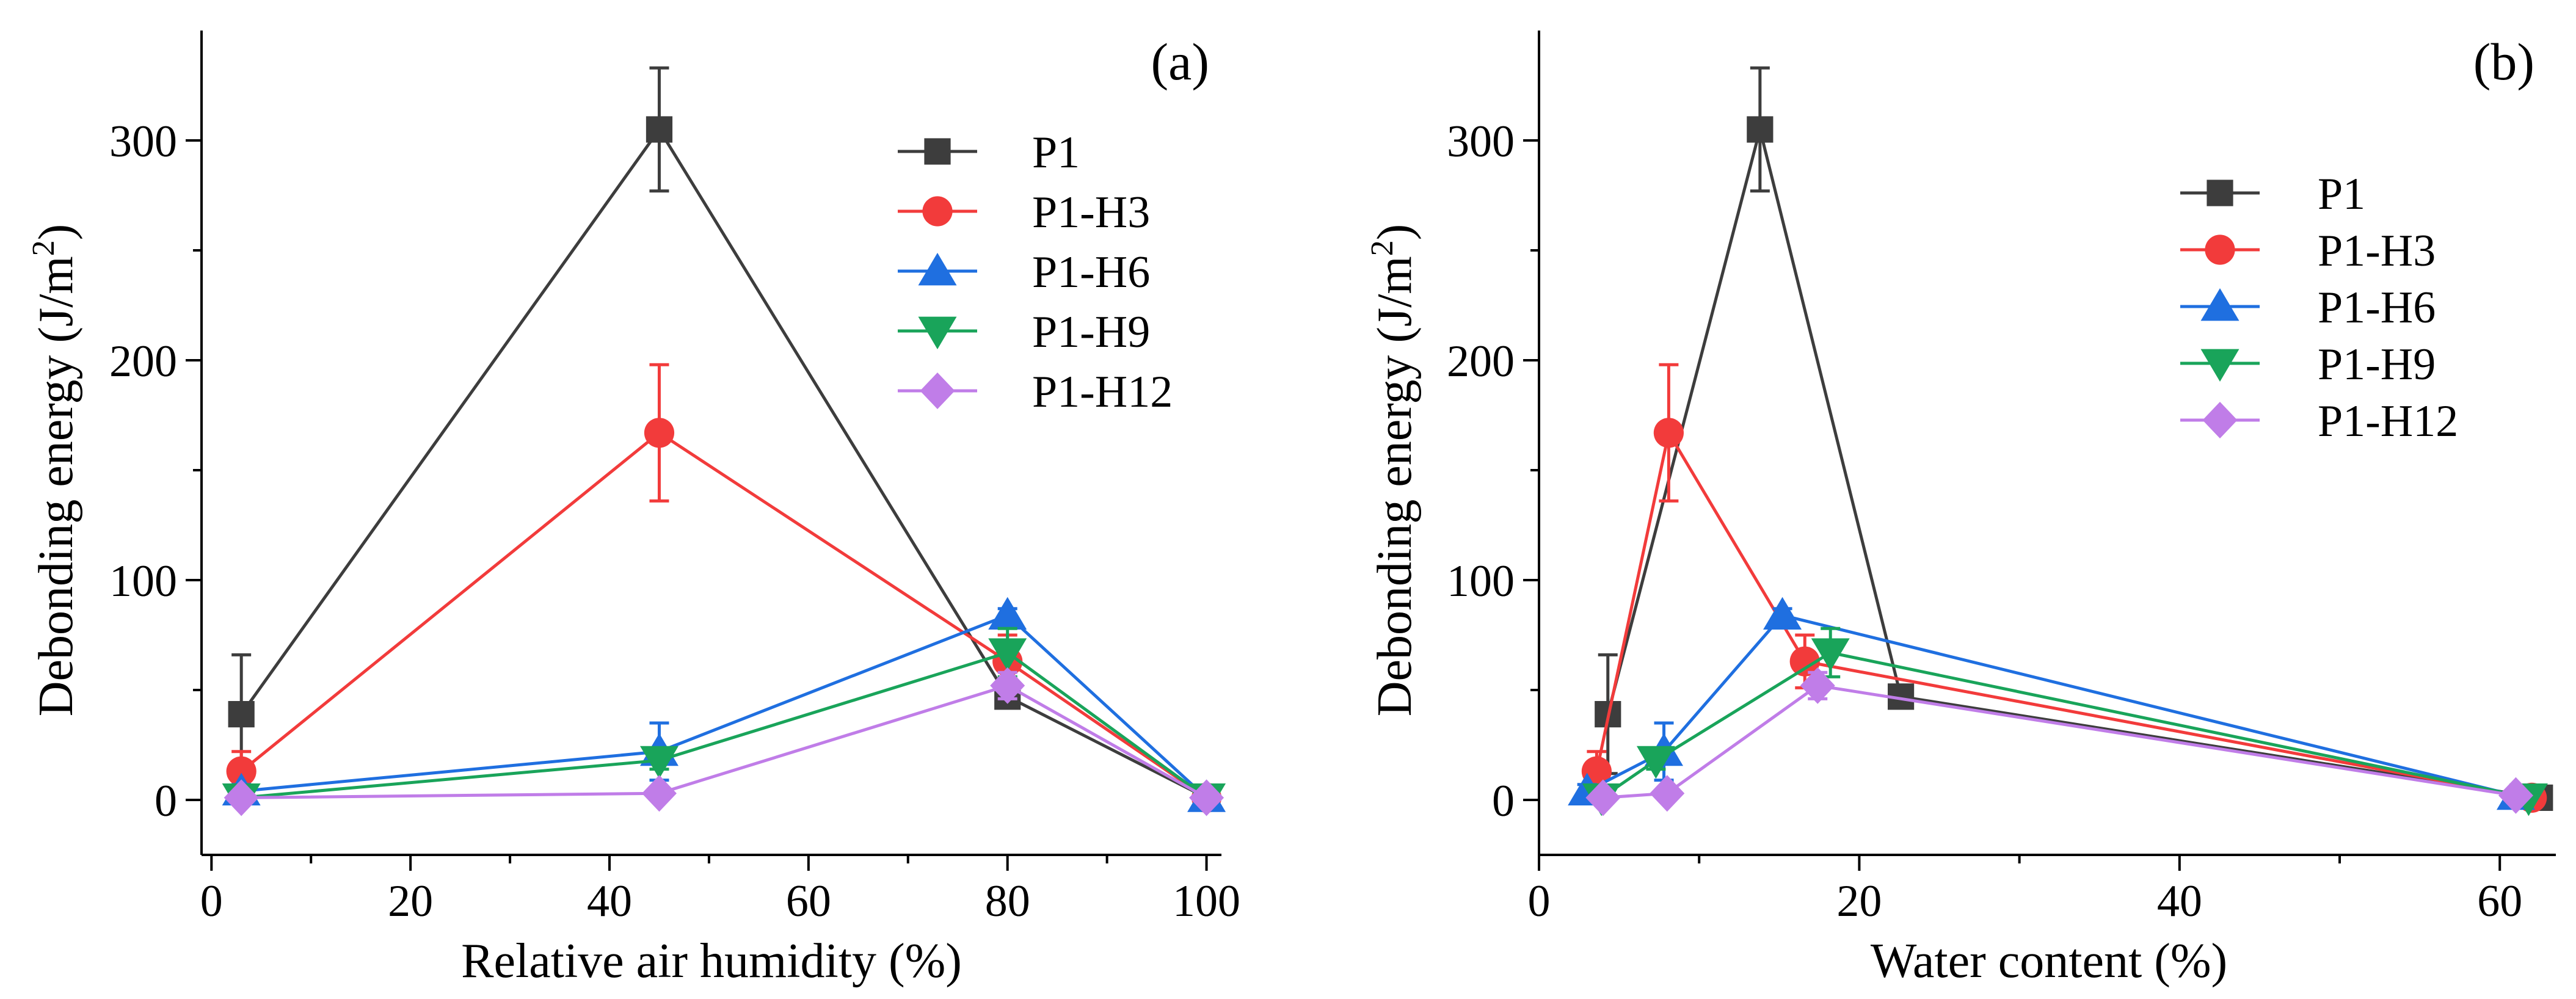  Describe the element at coordinates (1091, 272) in the screenshot. I see `legend-label: P1-H6` at that location.